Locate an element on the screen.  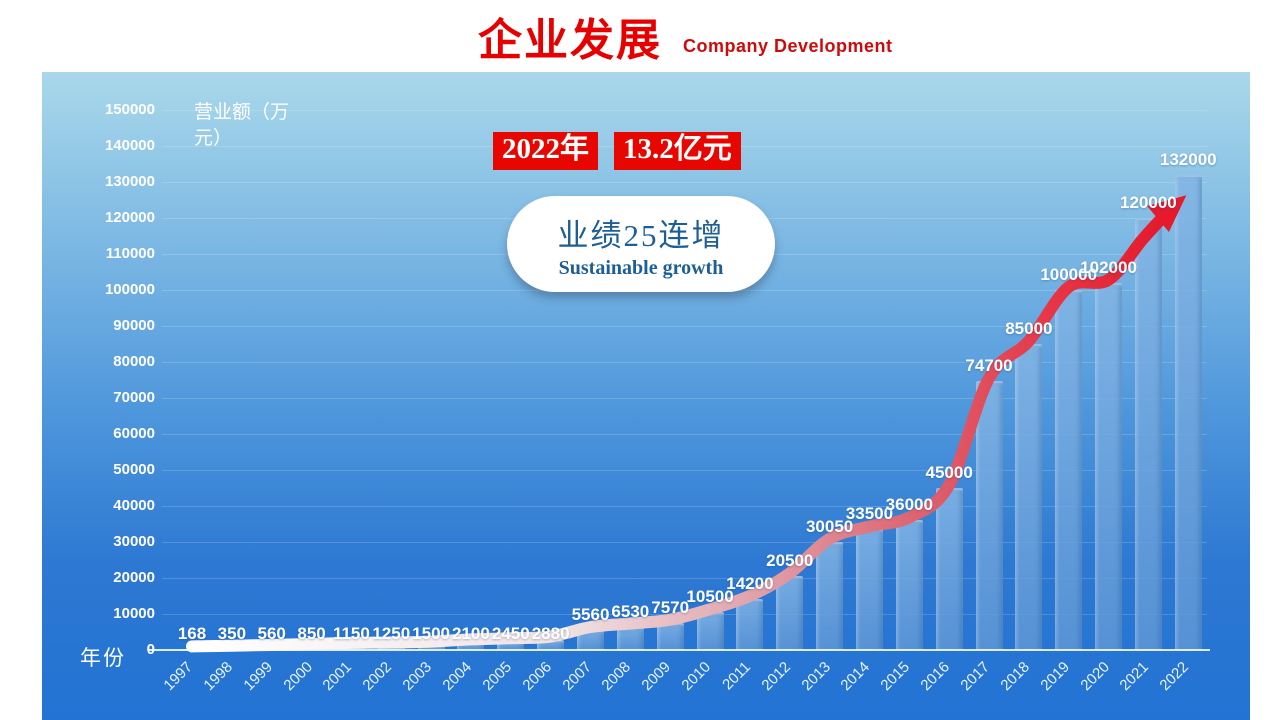
bar-value-label: 20500 is located at coordinates (790, 561).